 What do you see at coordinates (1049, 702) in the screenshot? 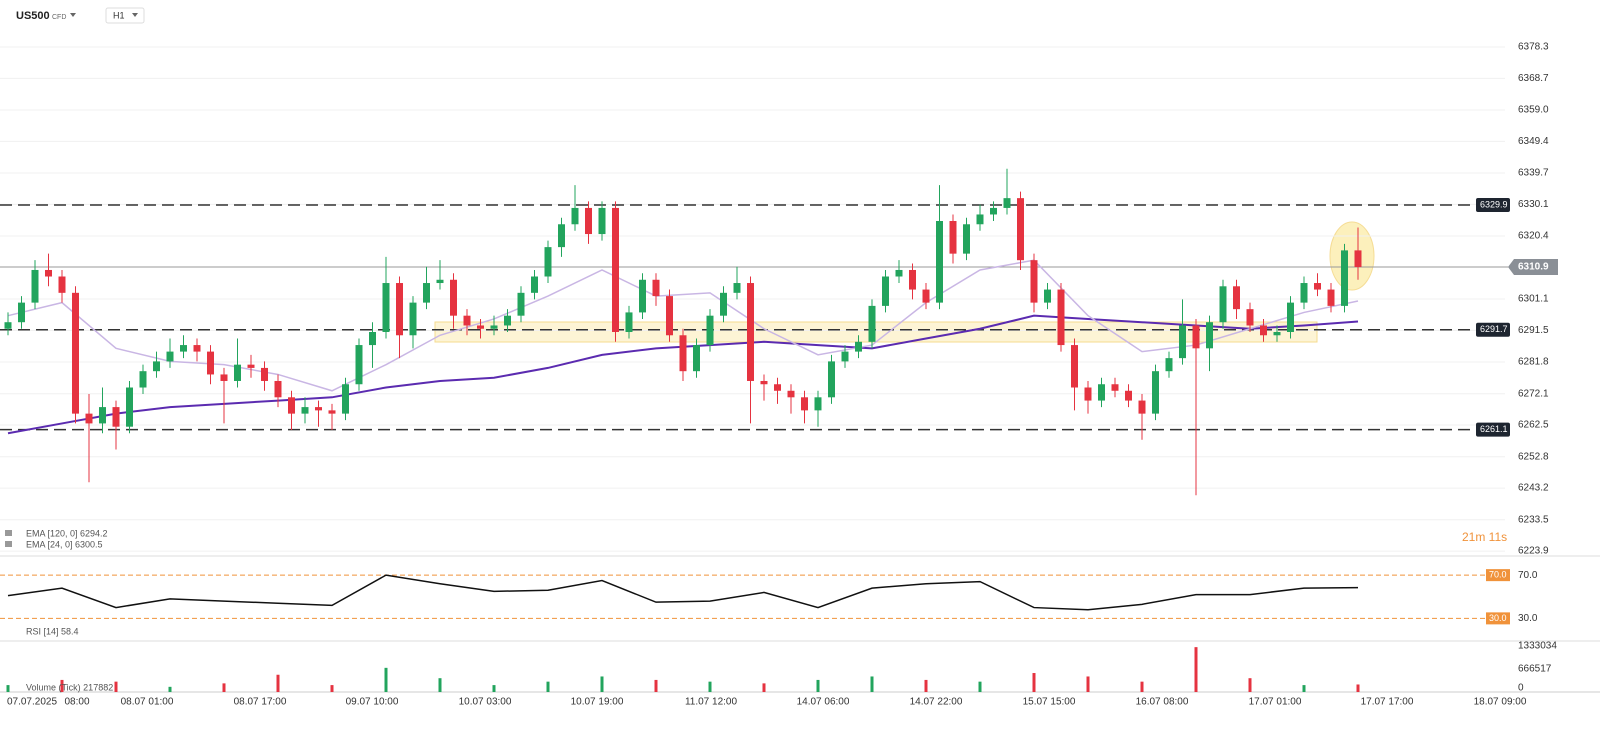
I see `x-tick-label: 15.07 15:00` at bounding box center [1049, 702].